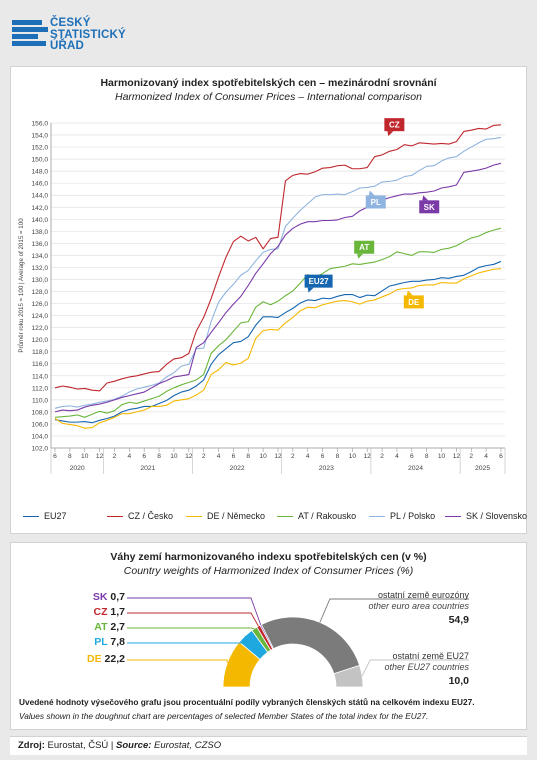 The height and width of the screenshot is (760, 537). What do you see at coordinates (116, 612) in the screenshot?
I see `weight-value: 1,7` at bounding box center [116, 612].